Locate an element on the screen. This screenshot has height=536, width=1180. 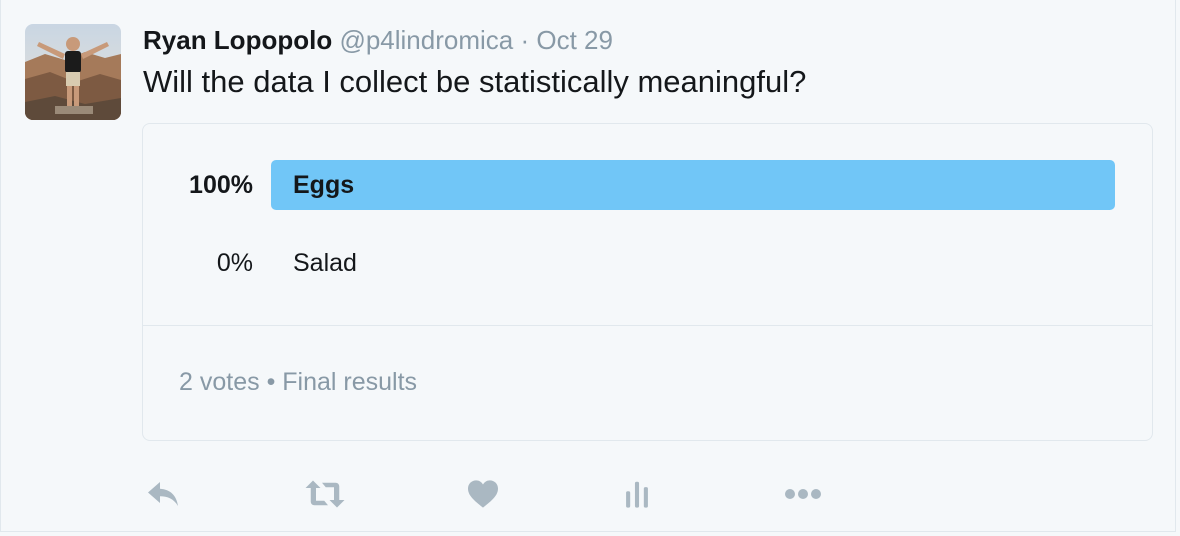
poll-choice-label: Eggs is located at coordinates (324, 185).